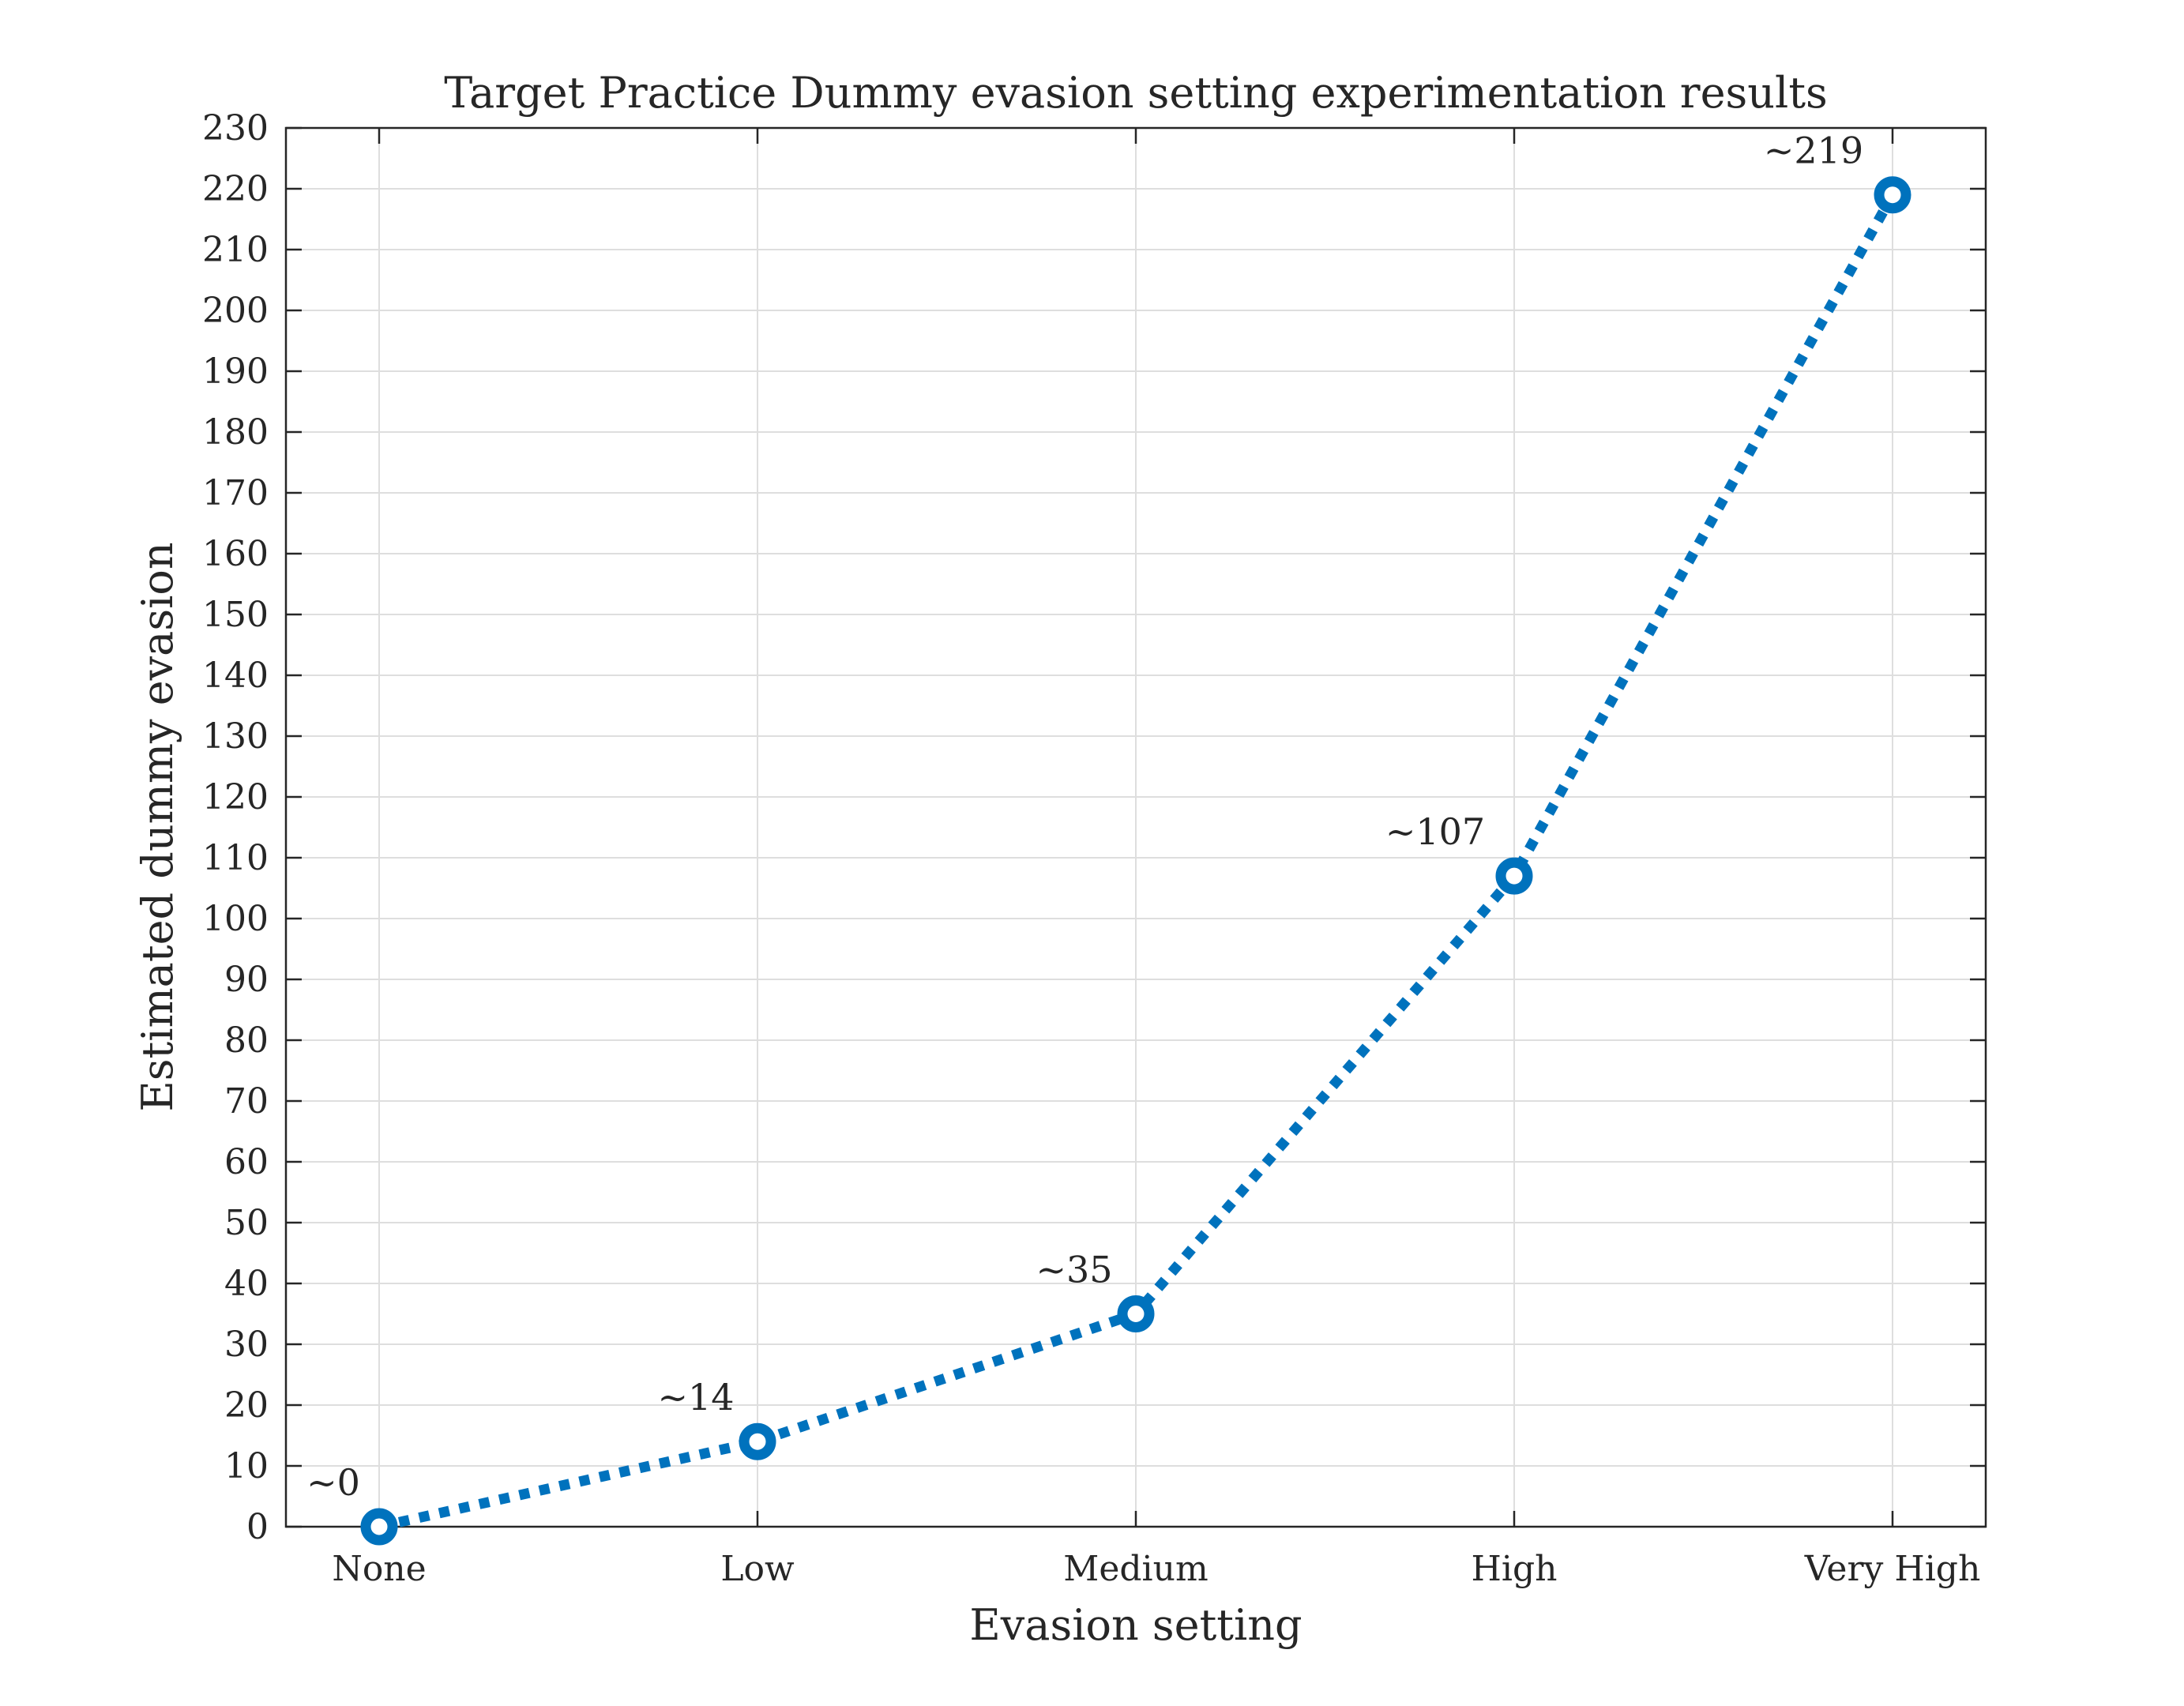 The height and width of the screenshot is (1706, 2184). Describe the element at coordinates (246, 1466) in the screenshot. I see `y-tick-label: 10` at that location.